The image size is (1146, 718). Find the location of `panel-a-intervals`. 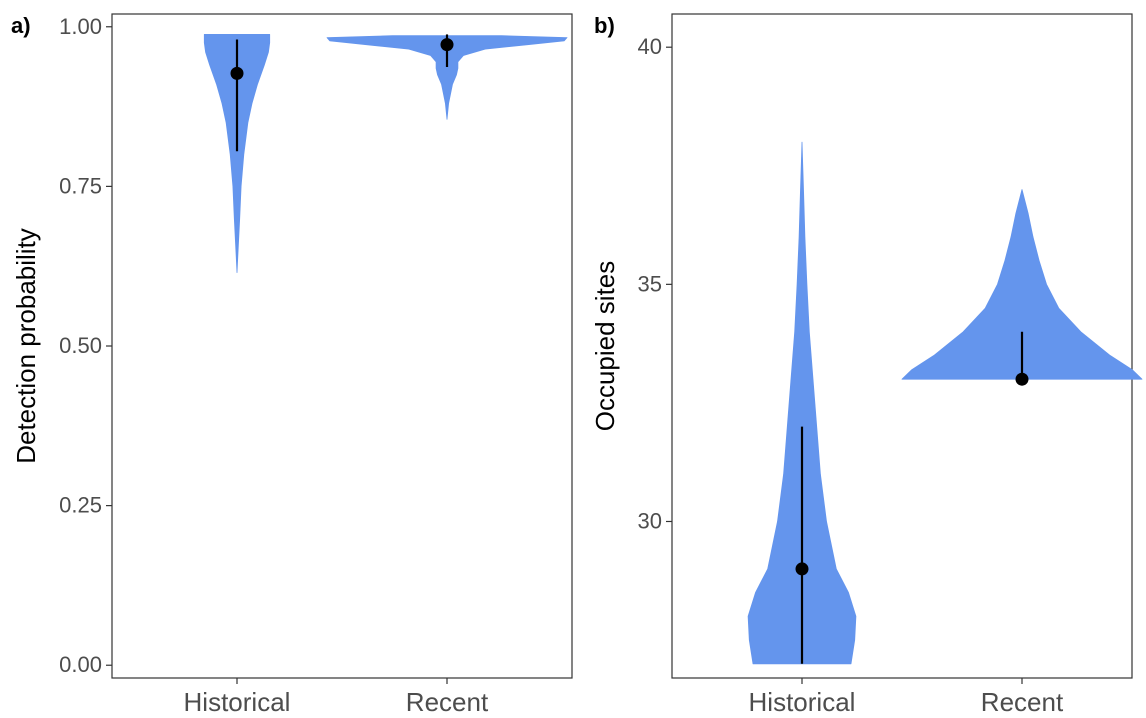

panel-a-intervals is located at coordinates (342, 93).